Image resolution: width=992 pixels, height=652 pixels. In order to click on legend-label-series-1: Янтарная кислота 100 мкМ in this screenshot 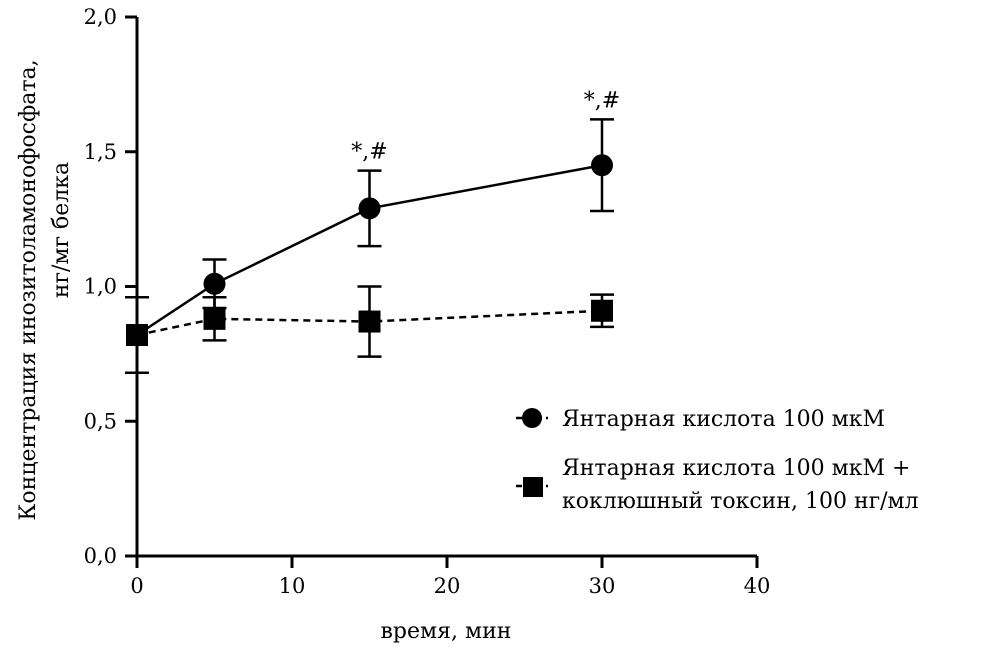, I will do `click(723, 419)`.